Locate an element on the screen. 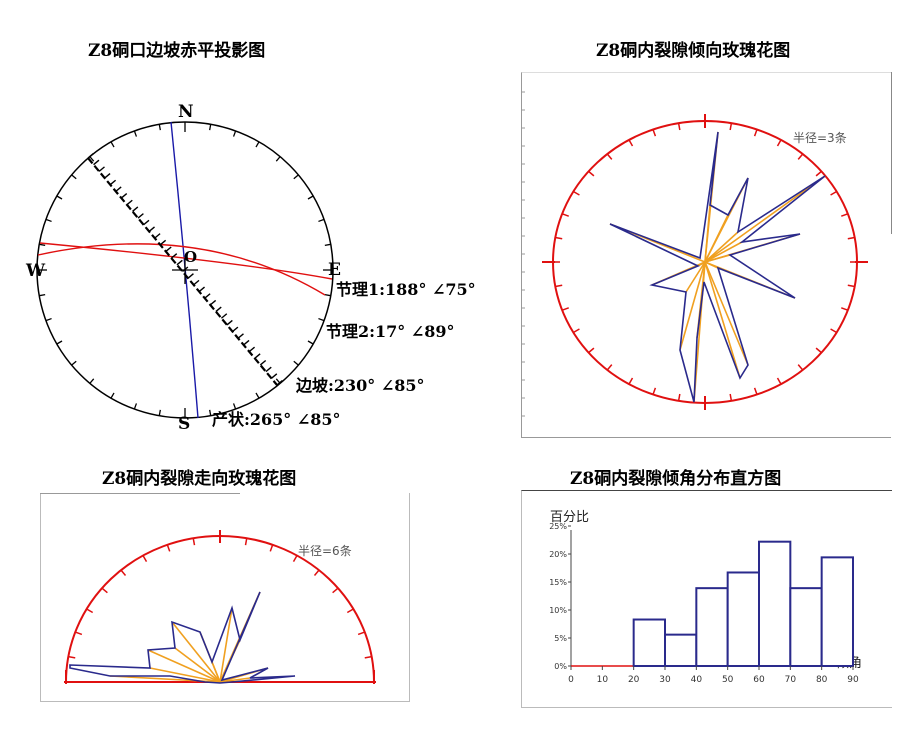 This screenshot has width=920, height=733. strike-rose-outline is located at coordinates (182, 637).